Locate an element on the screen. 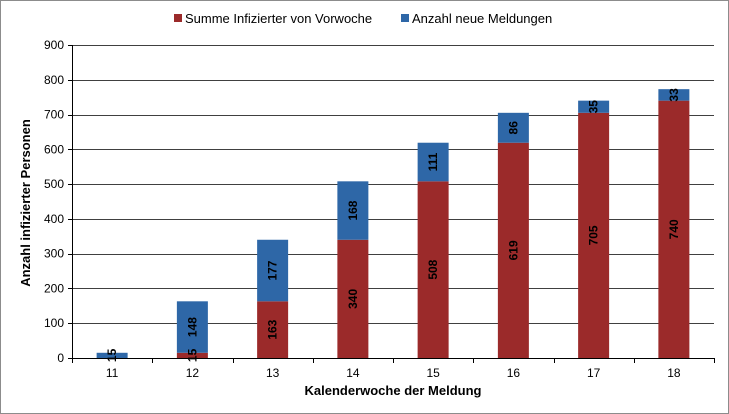  y-tick-label: 400 is located at coordinates (54, 219).